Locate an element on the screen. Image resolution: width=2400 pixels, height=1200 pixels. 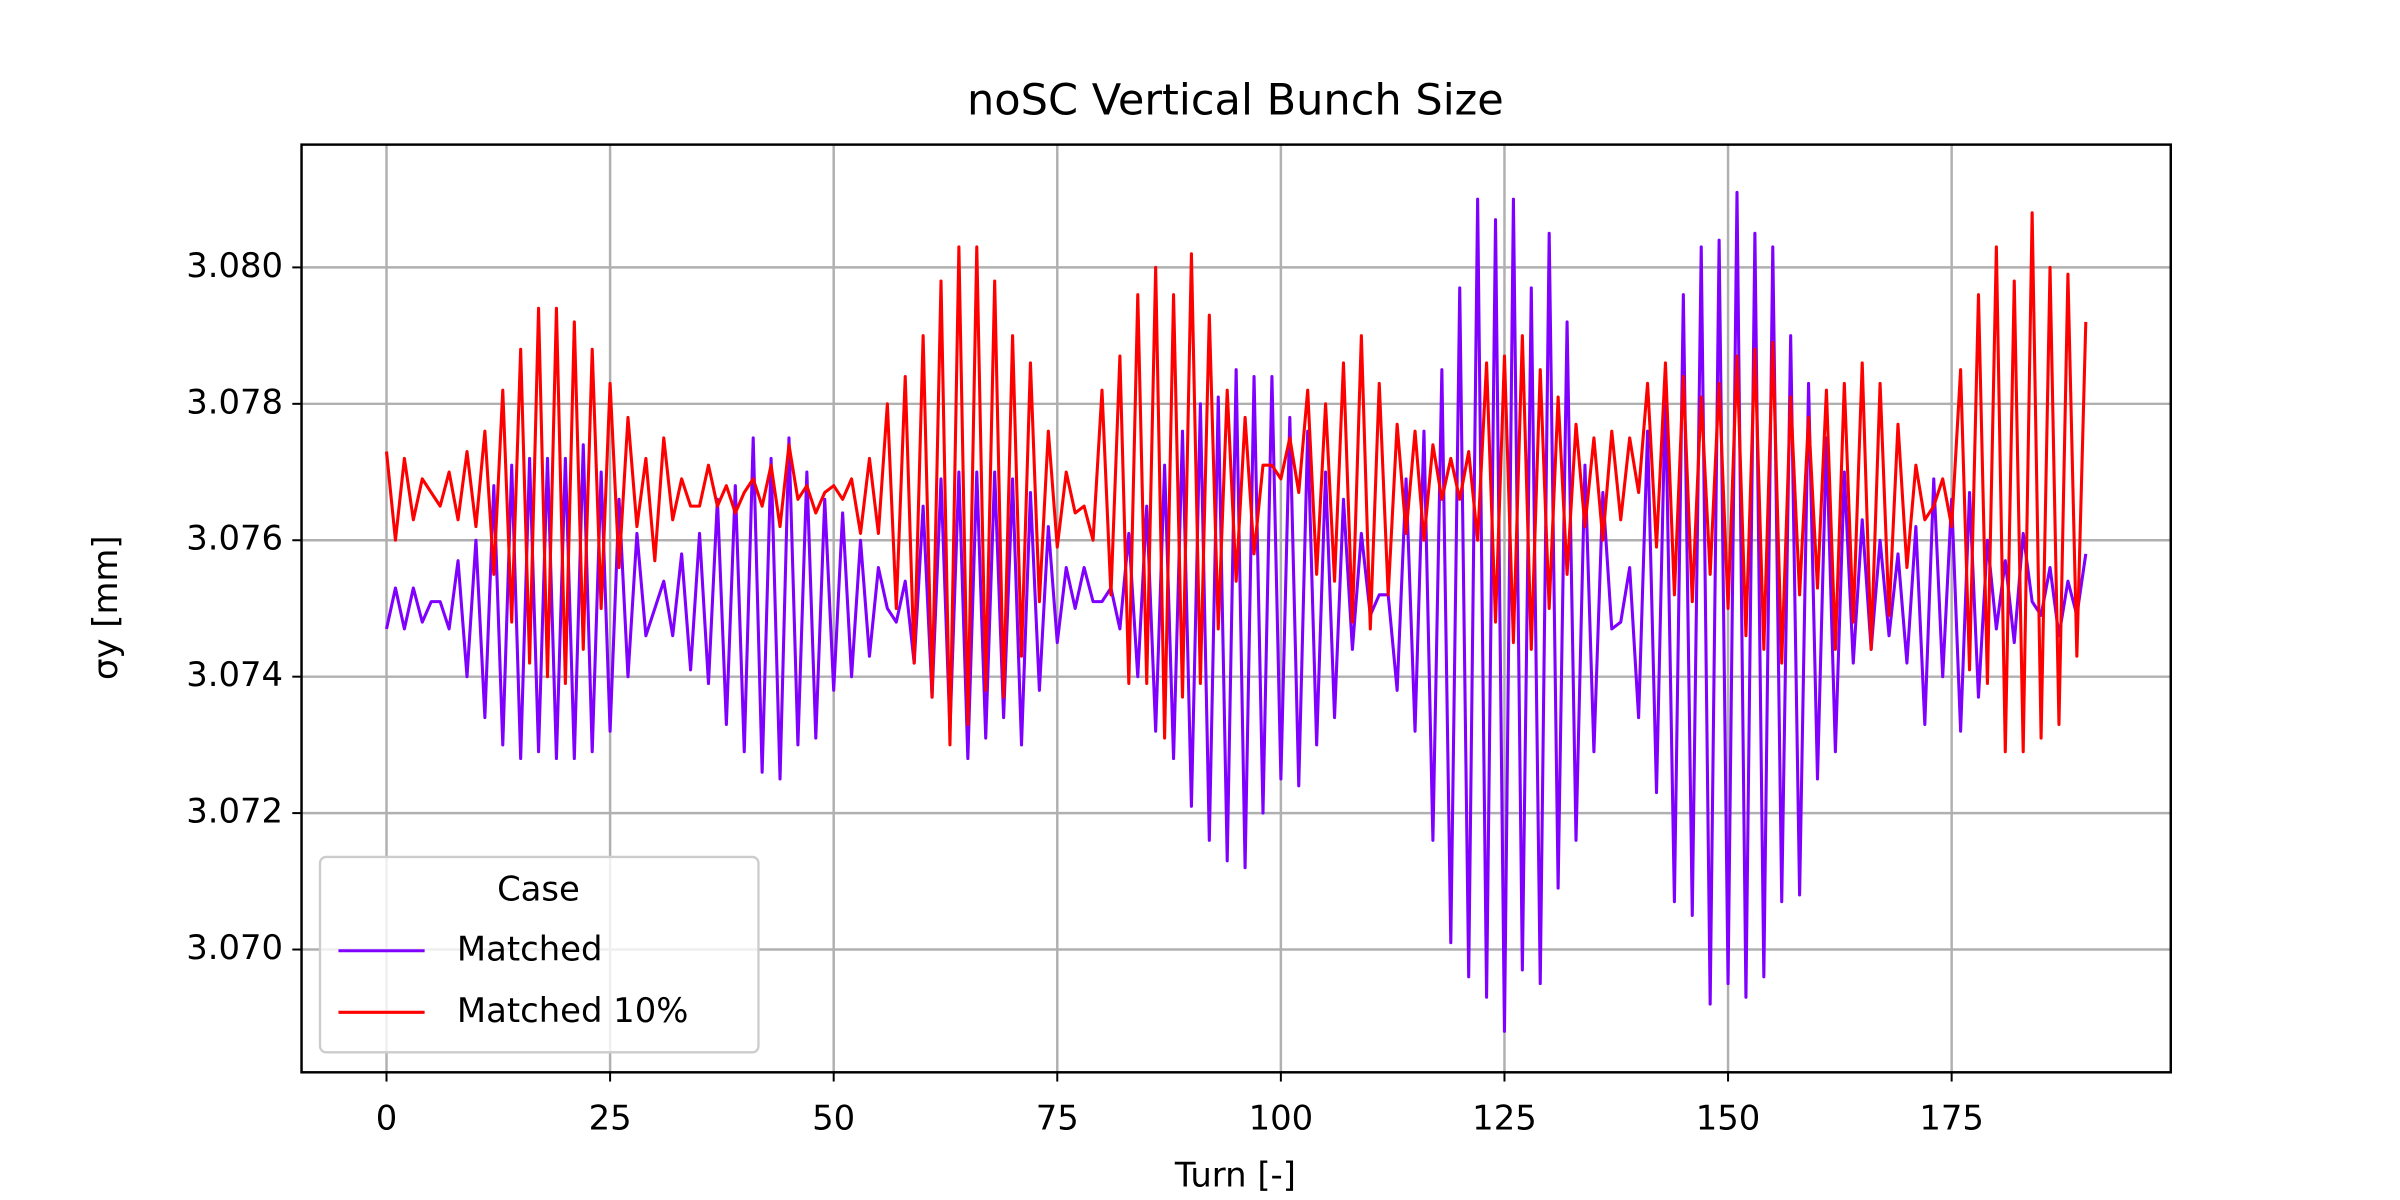
legend-title: Case is located at coordinates (538, 888).